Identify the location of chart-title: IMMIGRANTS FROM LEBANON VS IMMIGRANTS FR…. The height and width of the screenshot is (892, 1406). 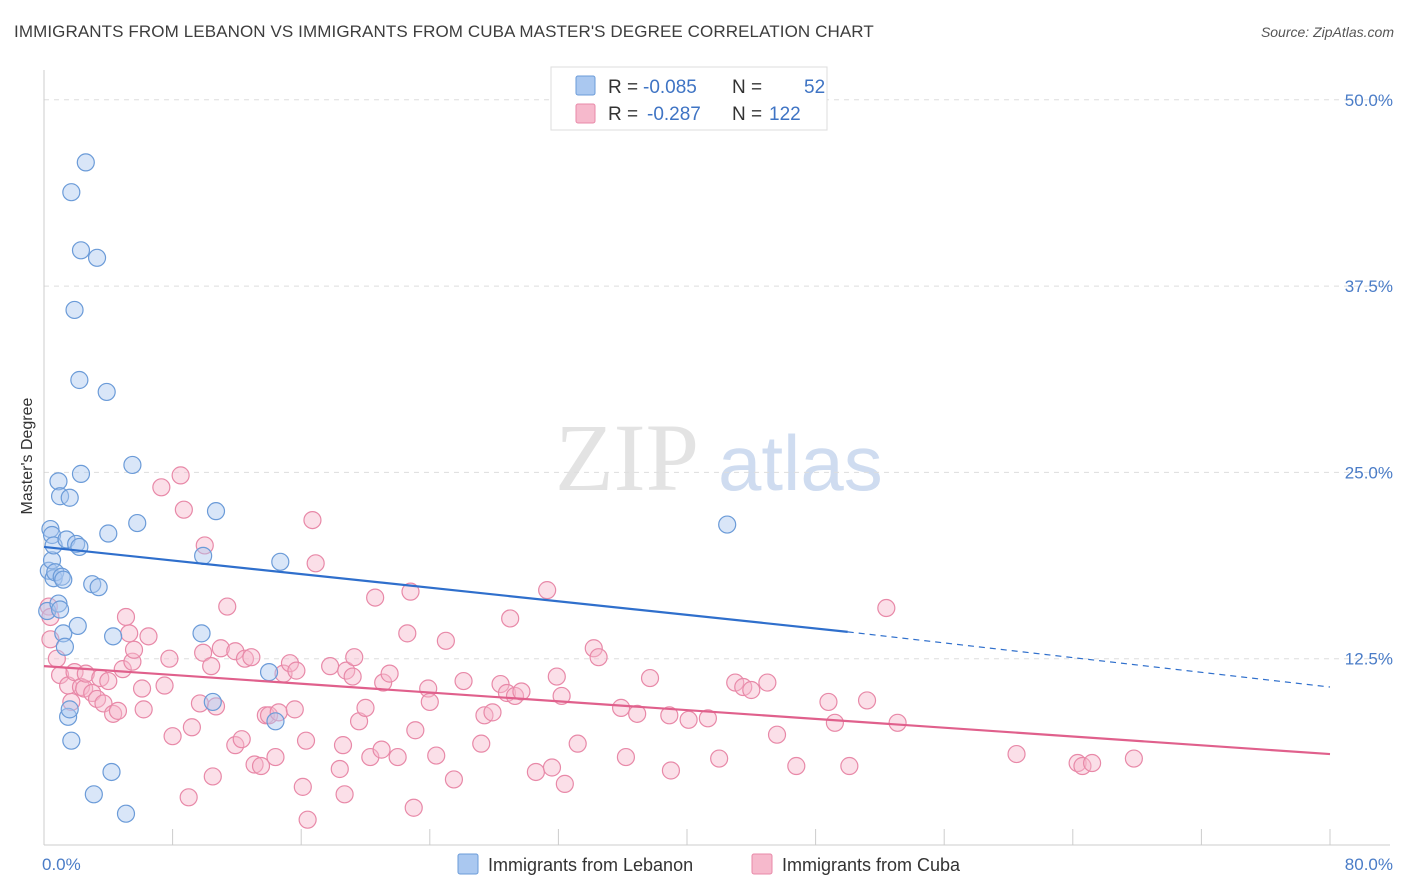
(444, 31).